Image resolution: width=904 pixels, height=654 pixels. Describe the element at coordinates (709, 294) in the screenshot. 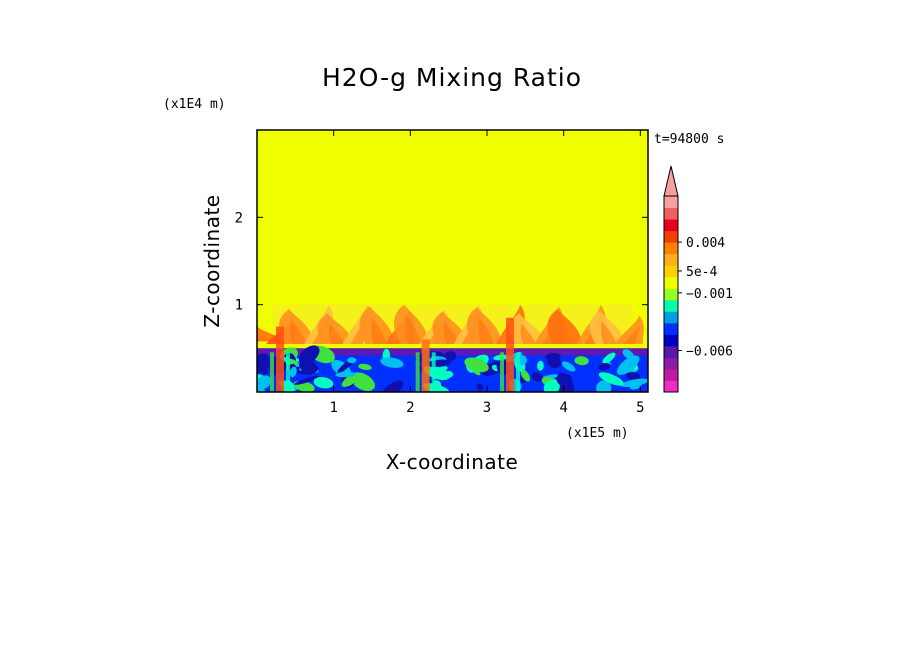

I see `colorbar-label: −0.001` at that location.